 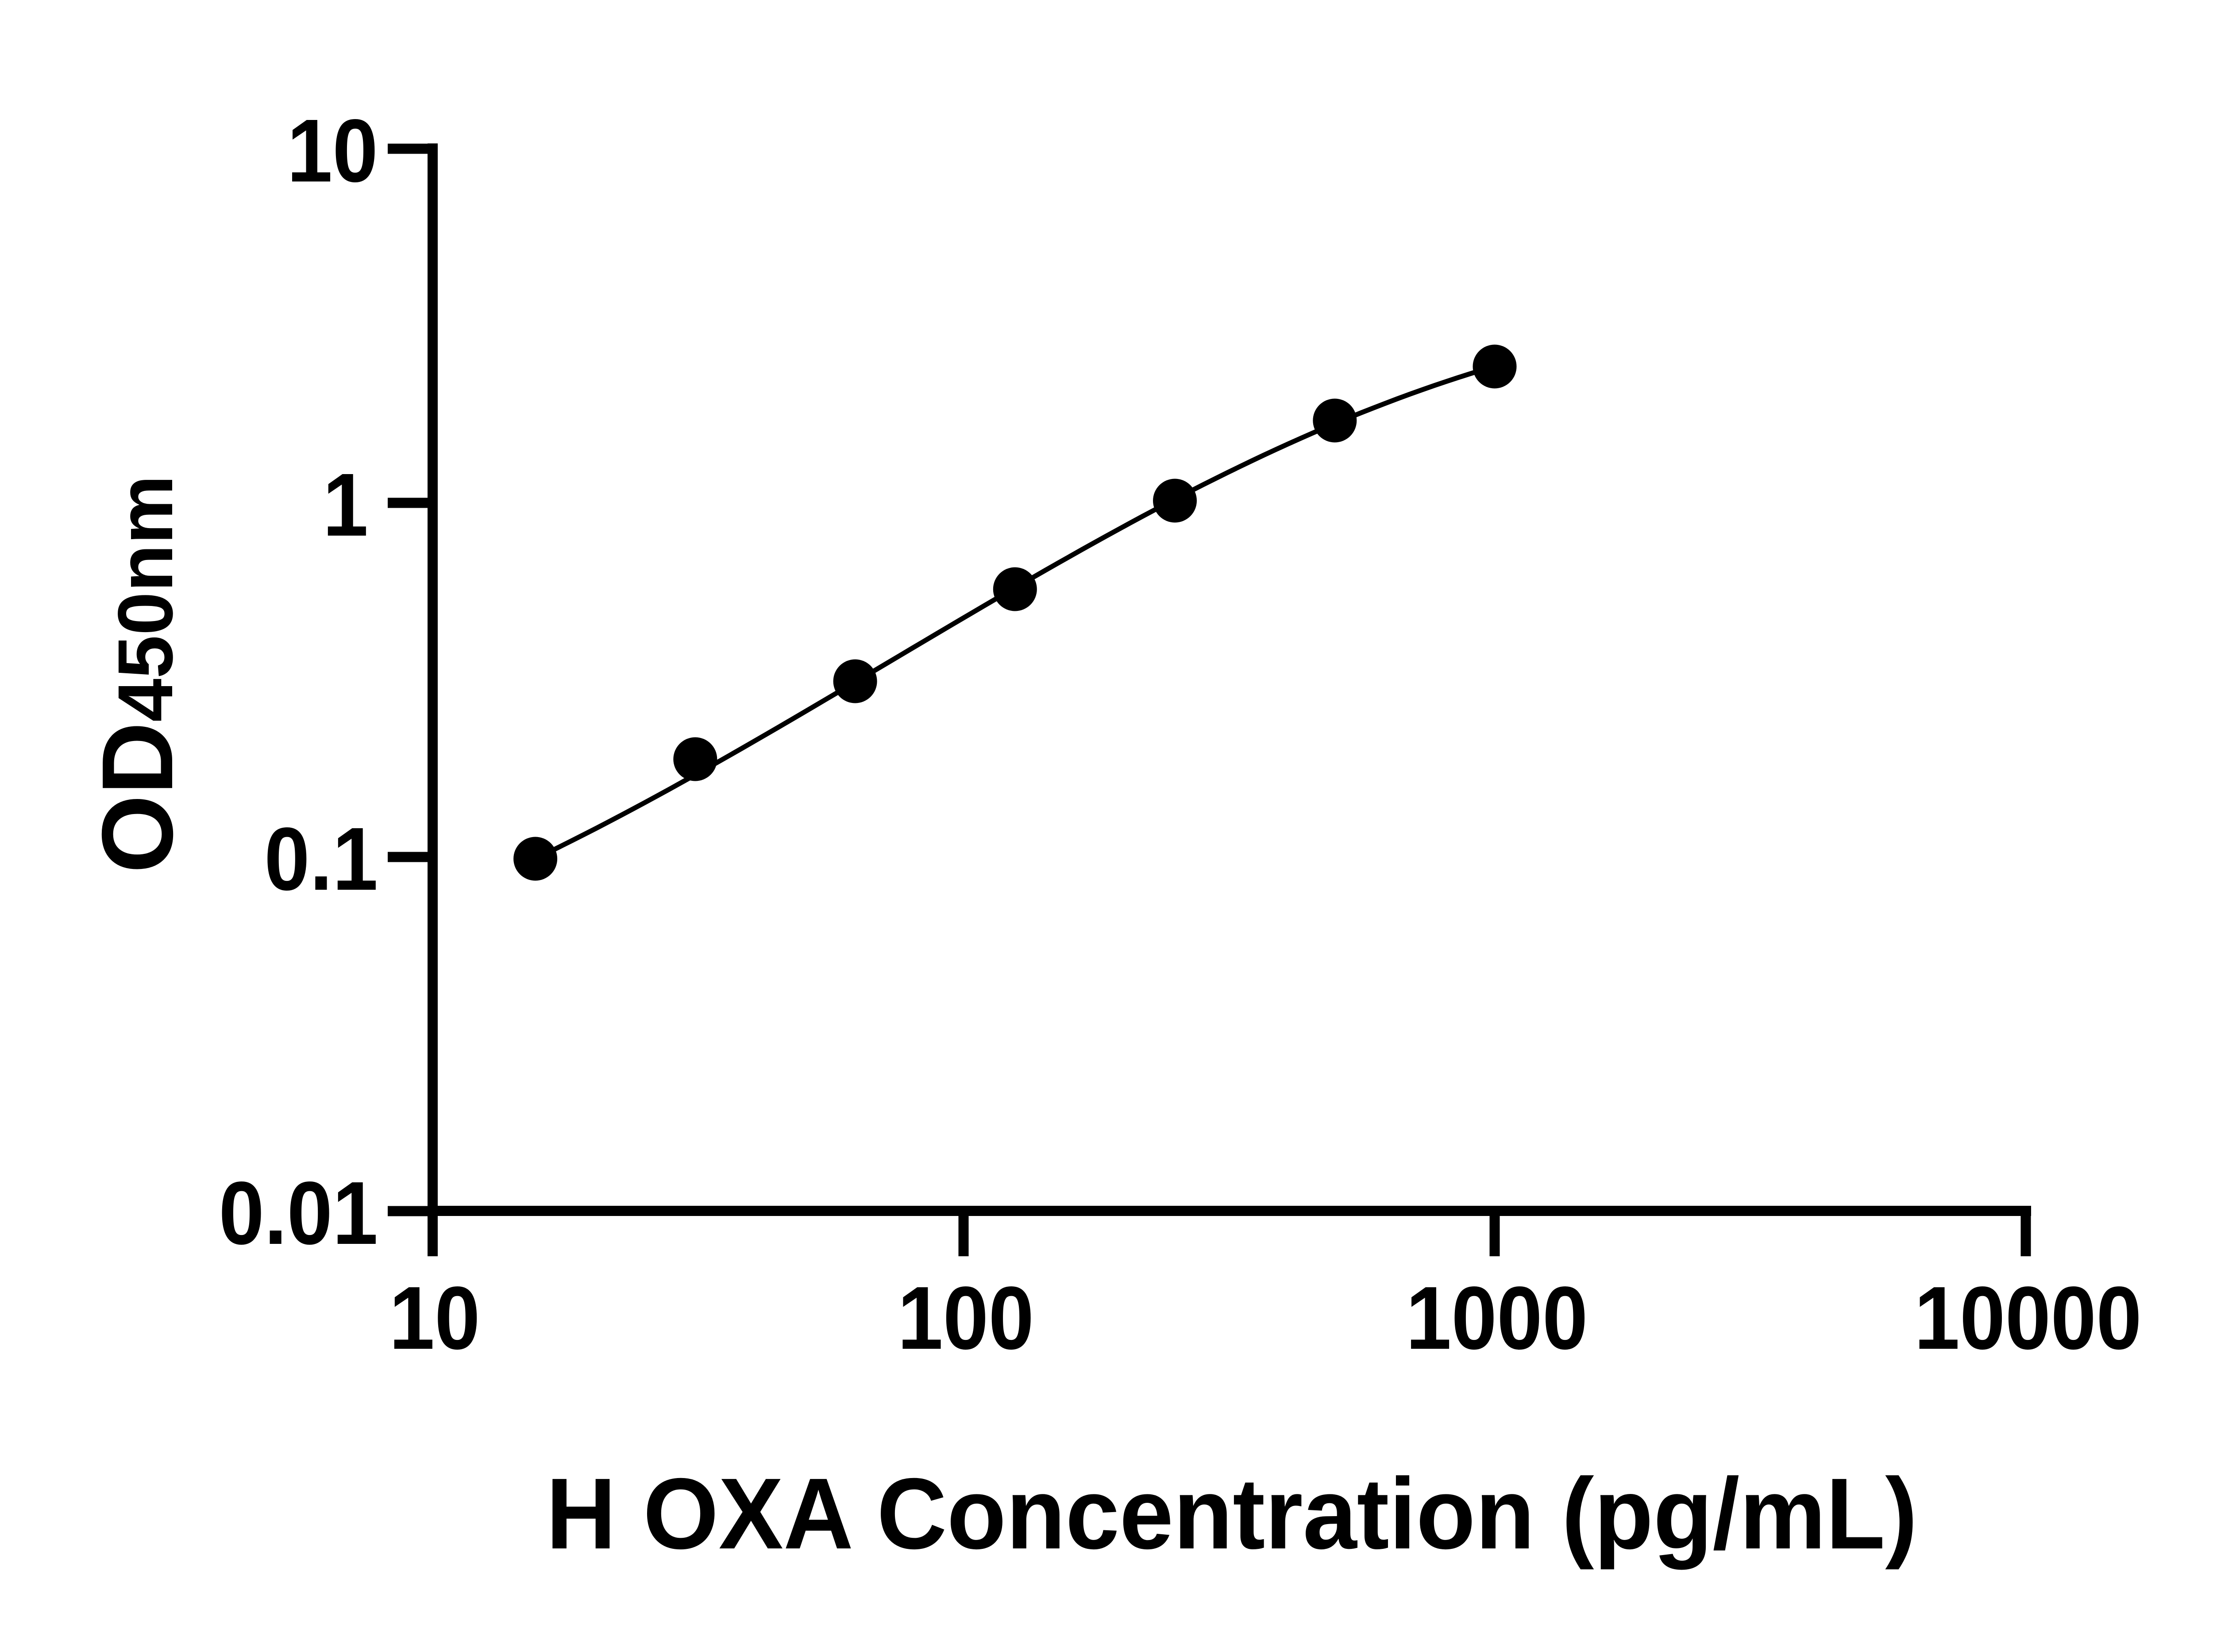 What do you see at coordinates (321, 859) in the screenshot?
I see `svg-text: 0.1` at bounding box center [321, 859].